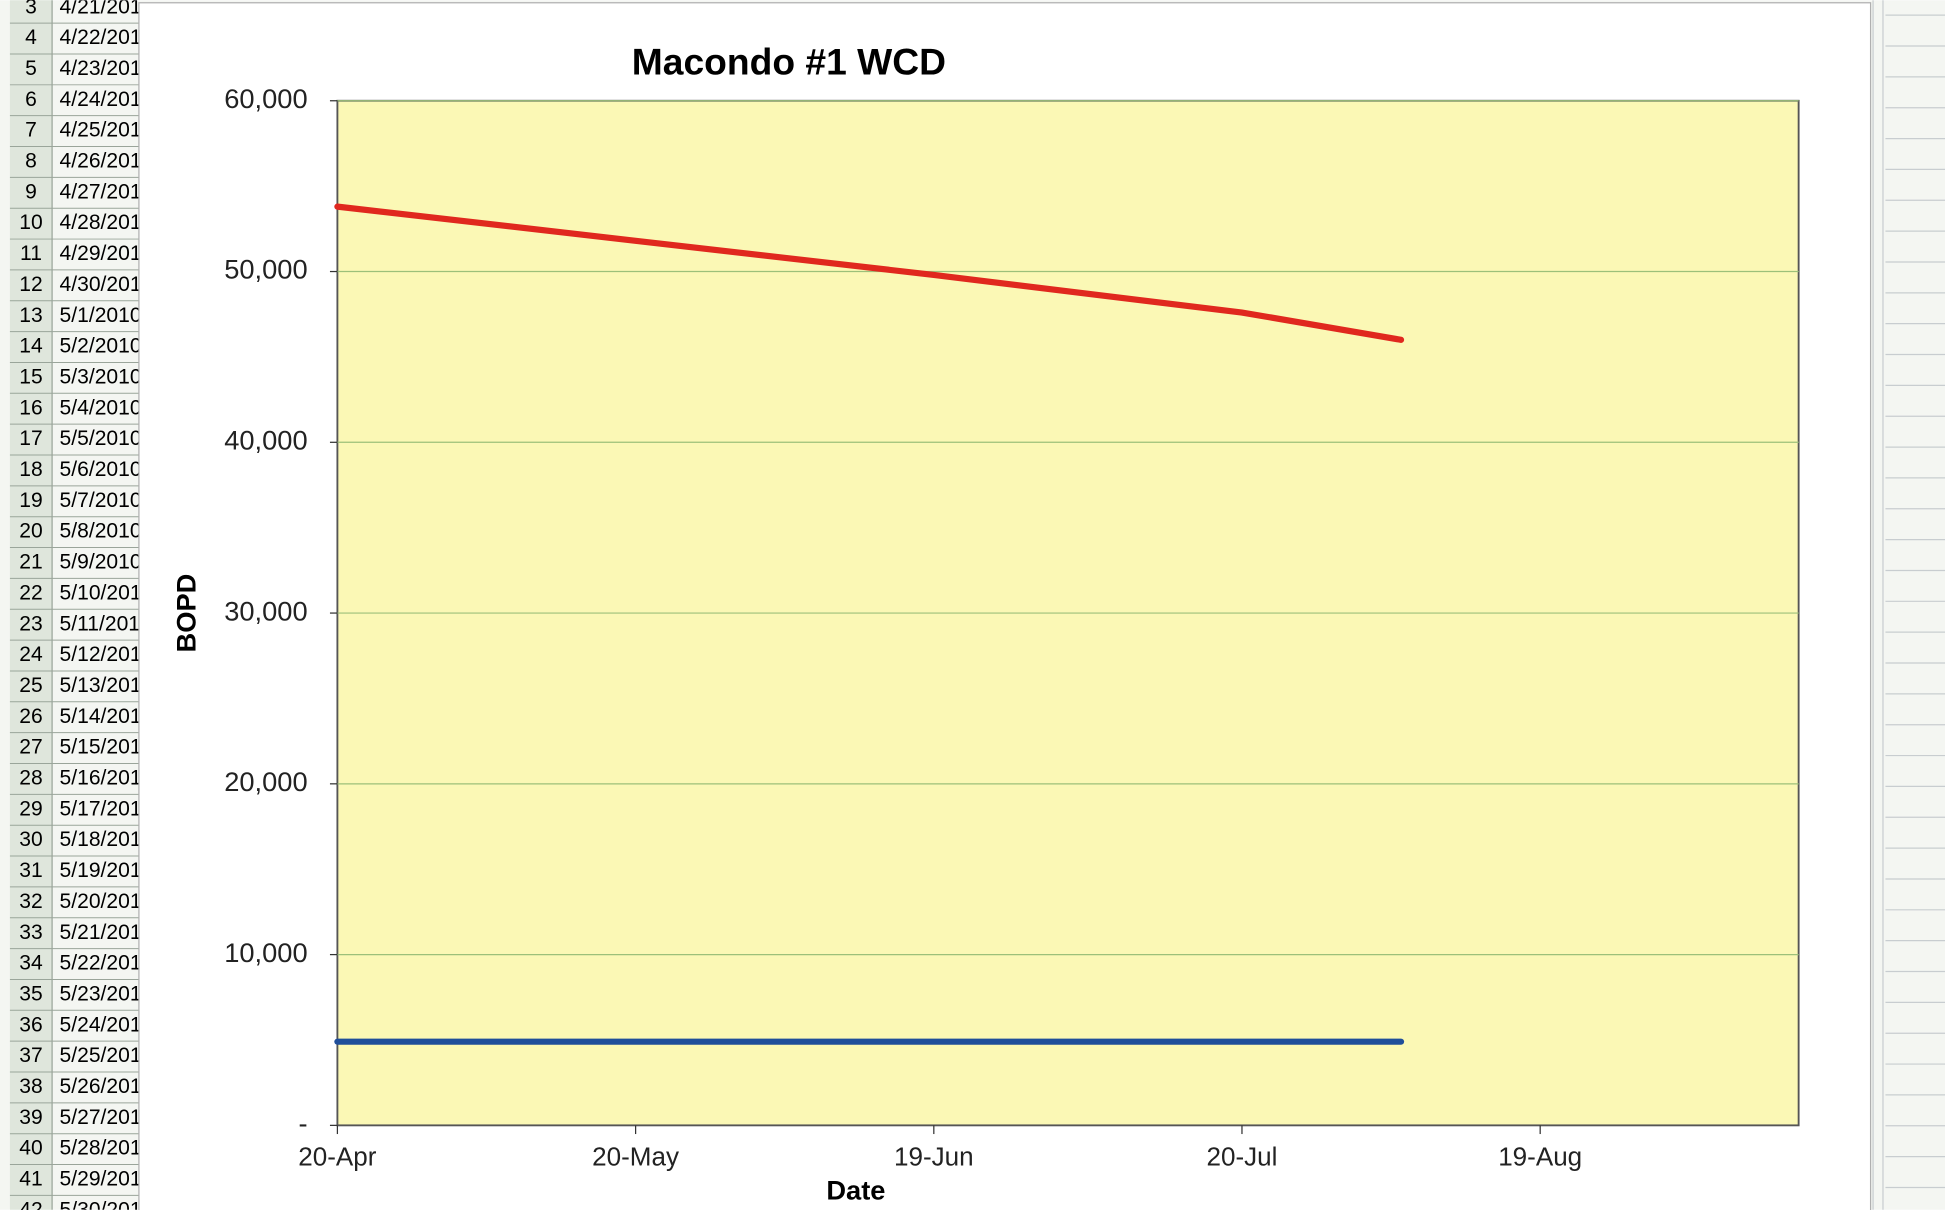 The image size is (1945, 1210). Describe the element at coordinates (1242, 1157) in the screenshot. I see `x-tick-label: 20-Jul` at that location.